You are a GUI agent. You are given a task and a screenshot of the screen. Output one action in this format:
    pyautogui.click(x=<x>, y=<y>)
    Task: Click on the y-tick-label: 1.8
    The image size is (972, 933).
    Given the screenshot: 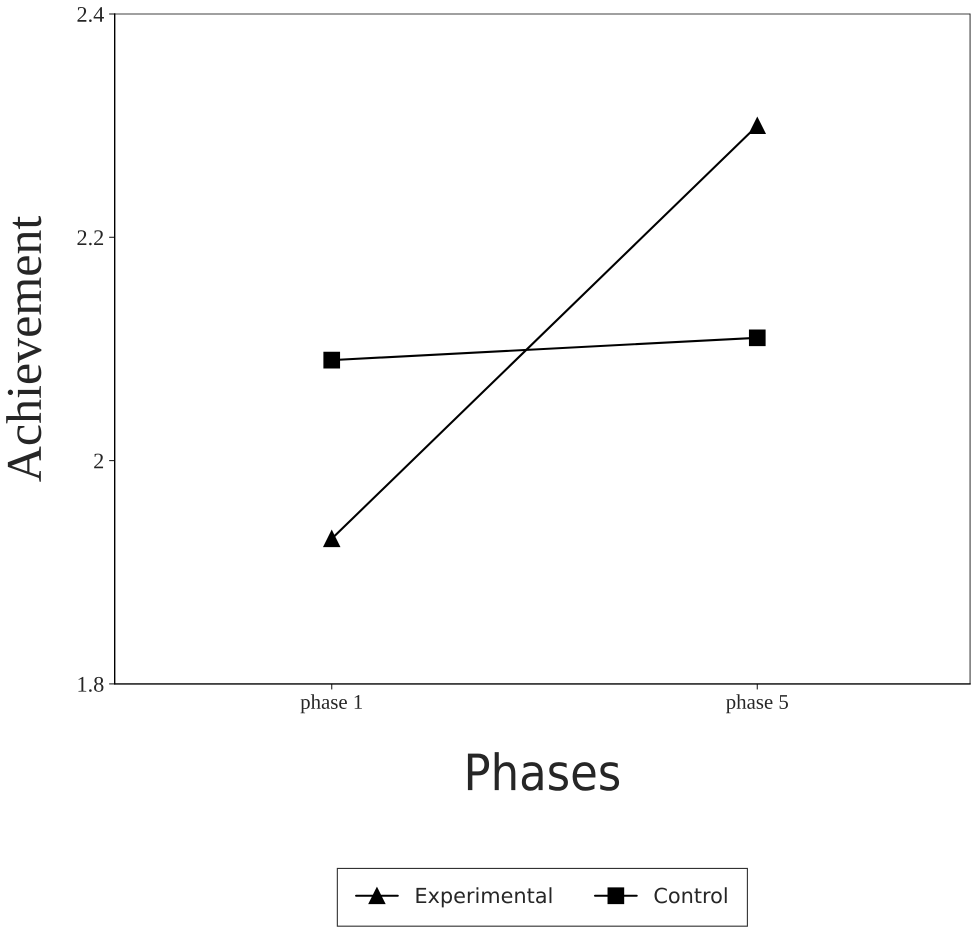 What is the action you would take?
    pyautogui.click(x=91, y=684)
    